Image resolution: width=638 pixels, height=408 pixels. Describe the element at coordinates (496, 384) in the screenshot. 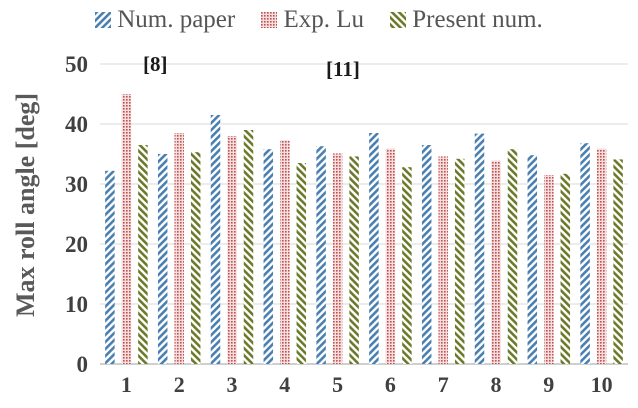

I see `x-tick-label: 8` at that location.